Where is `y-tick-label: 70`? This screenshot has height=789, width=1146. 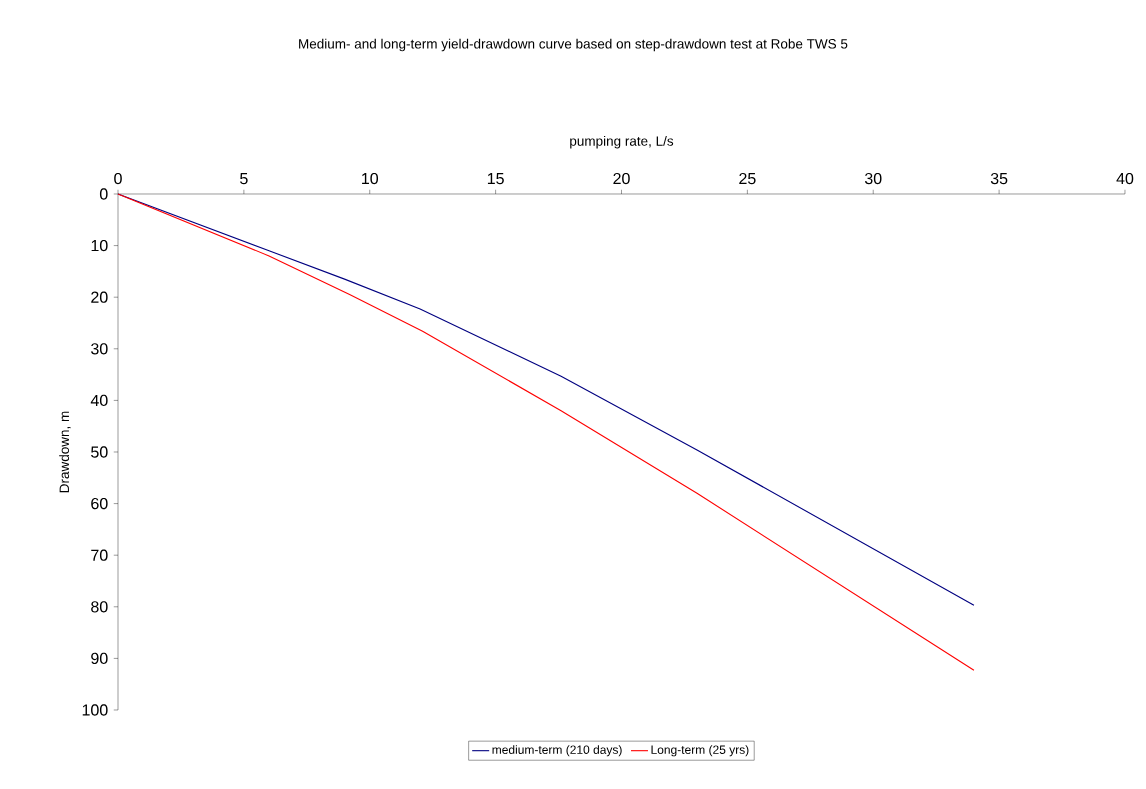
y-tick-label: 70 is located at coordinates (99, 555).